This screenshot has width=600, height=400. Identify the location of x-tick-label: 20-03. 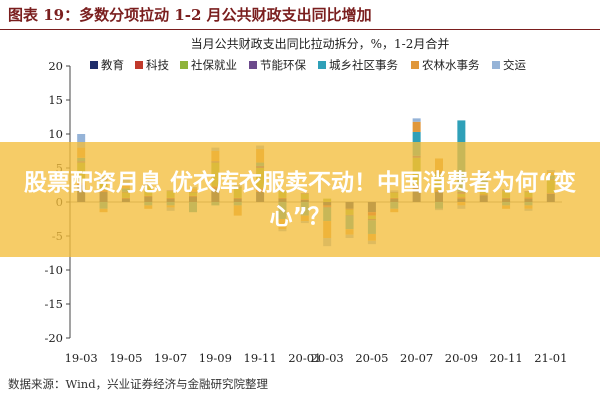
(327, 358).